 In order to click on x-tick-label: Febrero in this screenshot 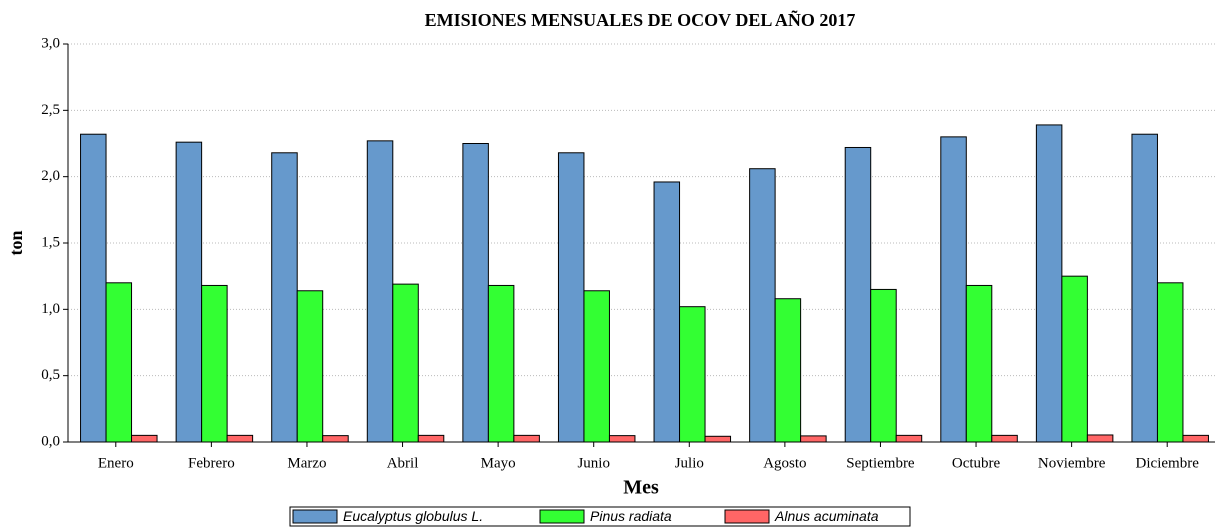, I will do `click(211, 463)`.